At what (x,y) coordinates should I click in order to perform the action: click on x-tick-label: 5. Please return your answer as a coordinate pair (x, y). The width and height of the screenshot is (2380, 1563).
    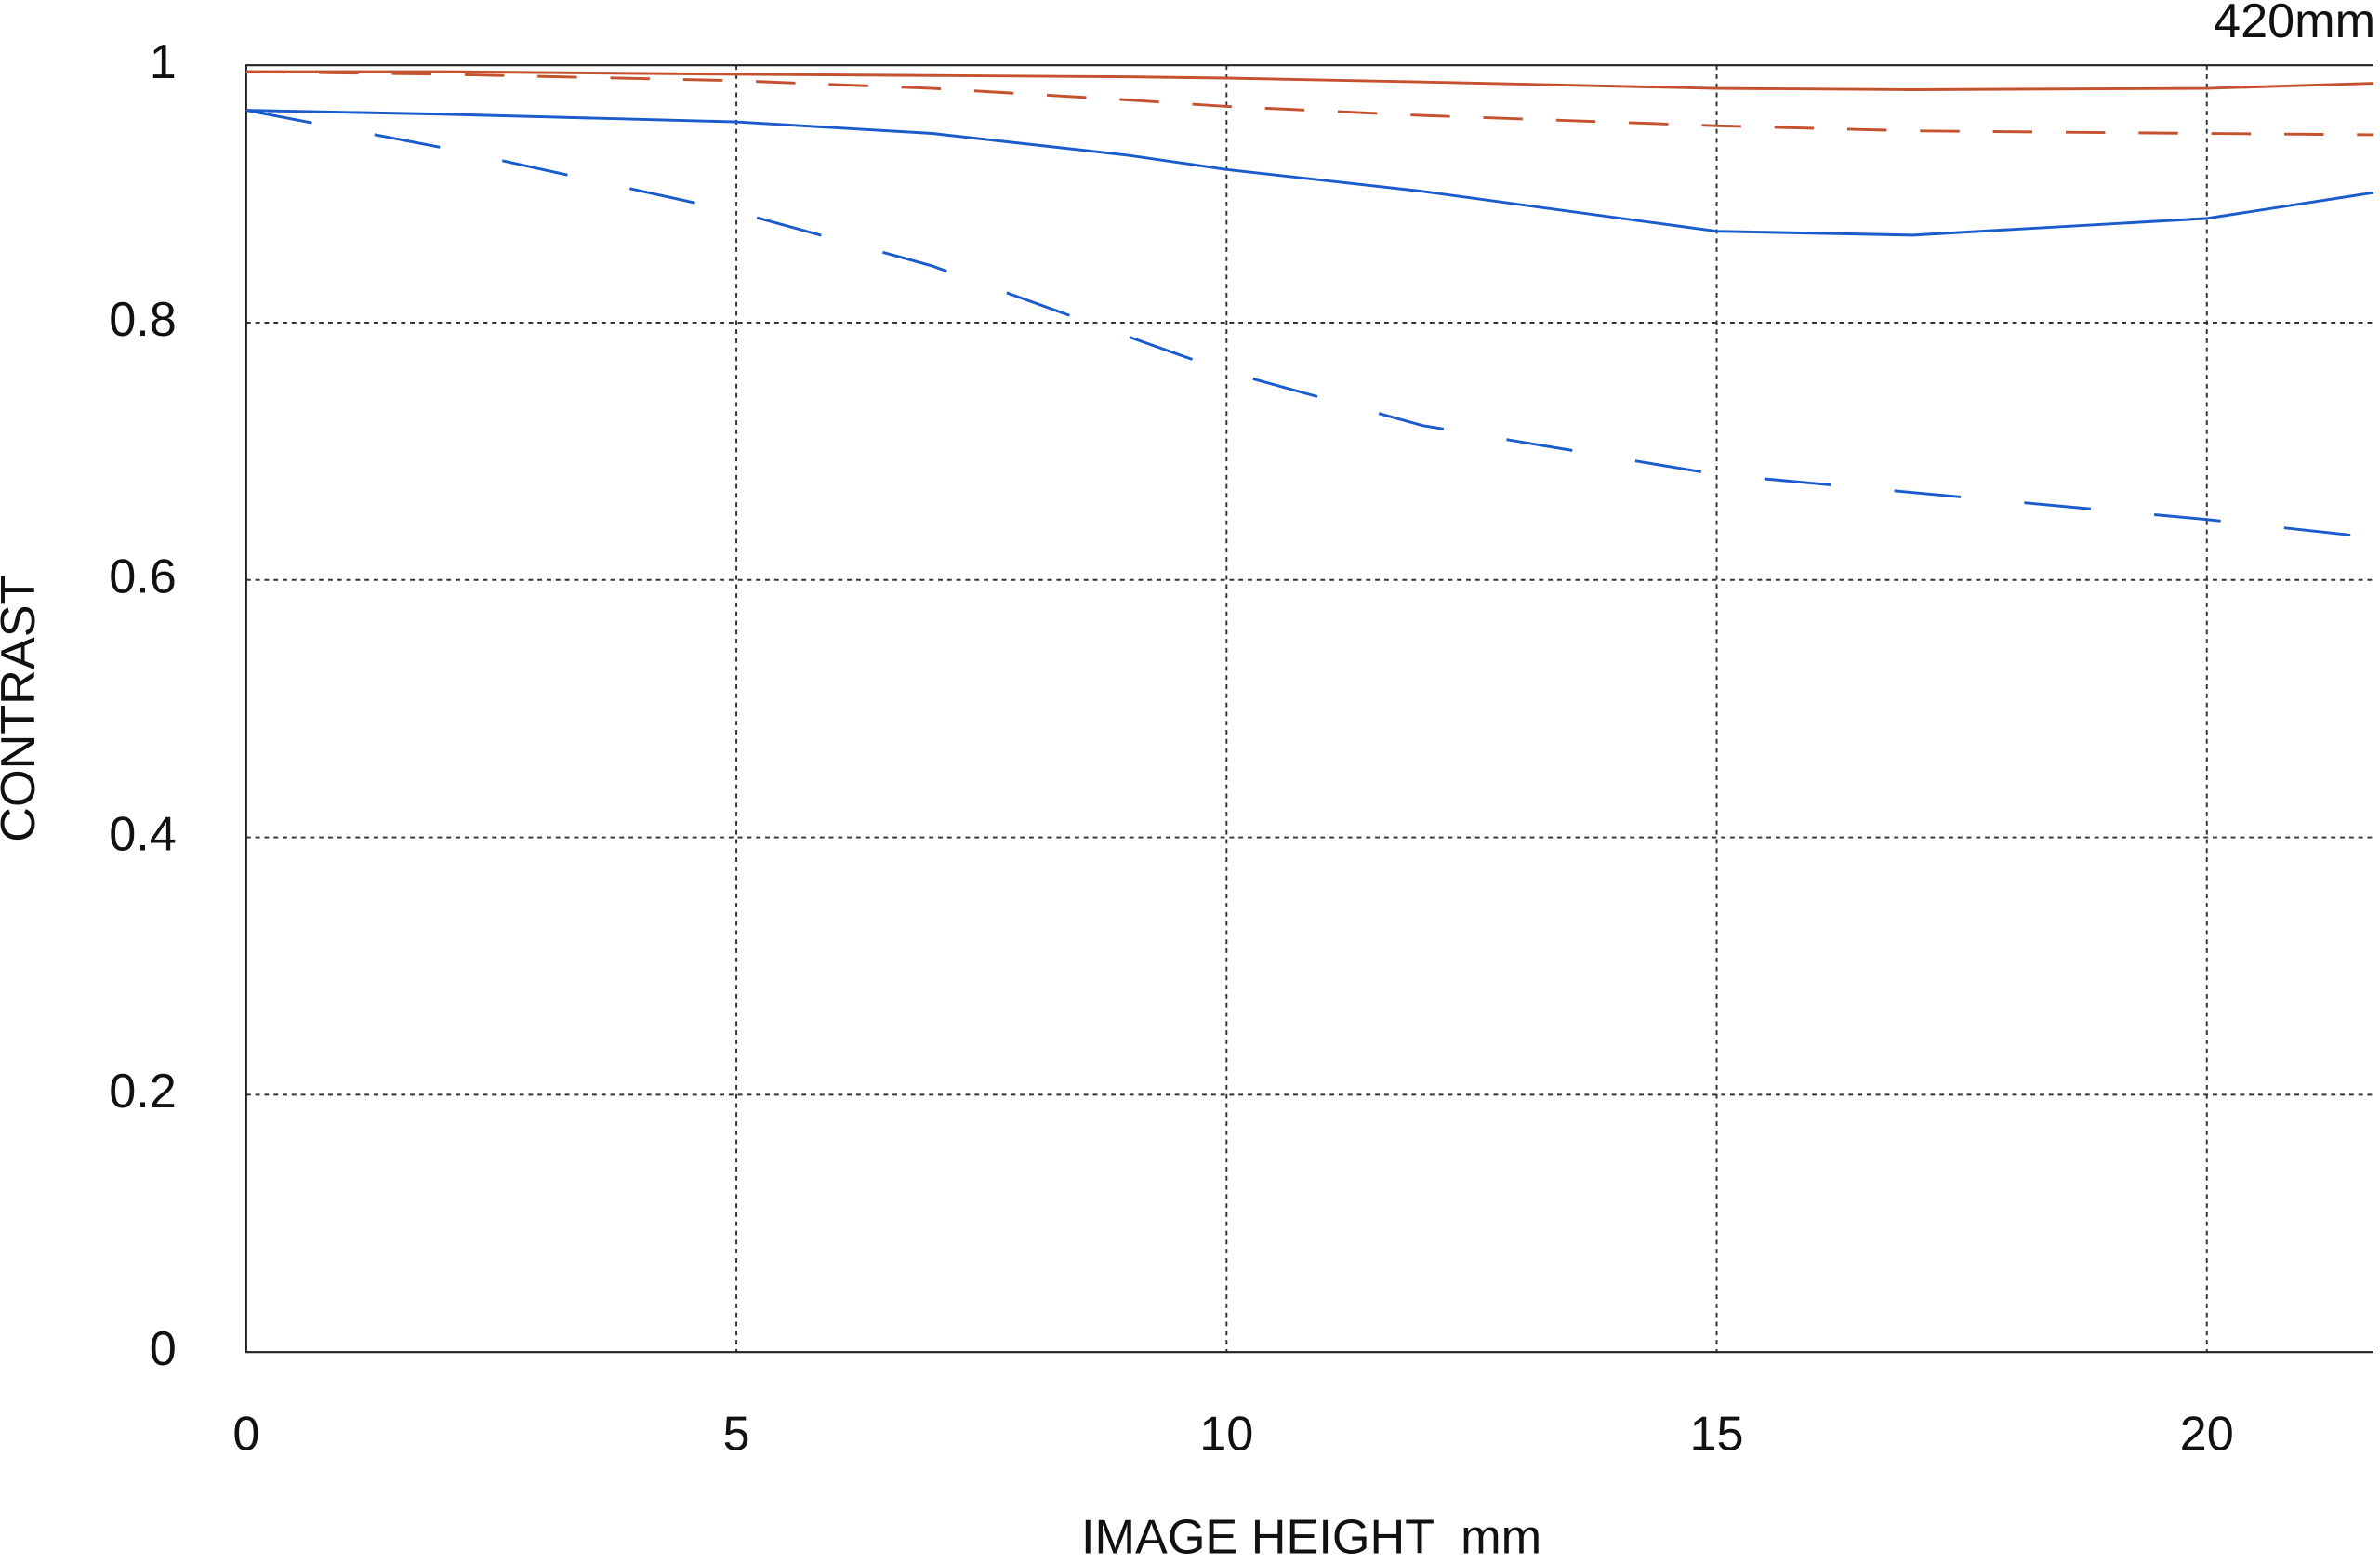
    Looking at the image, I should click on (736, 1434).